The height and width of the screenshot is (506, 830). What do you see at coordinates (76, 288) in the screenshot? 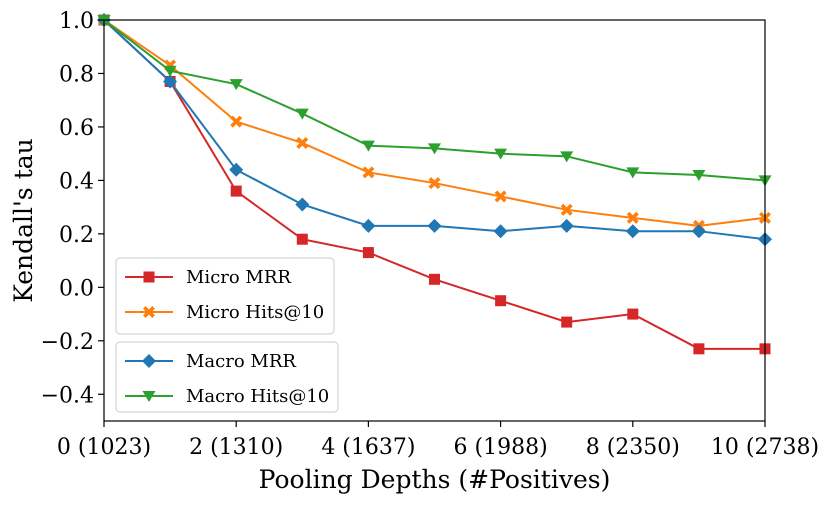
I see `y-tick-label: 0.0` at bounding box center [76, 288].